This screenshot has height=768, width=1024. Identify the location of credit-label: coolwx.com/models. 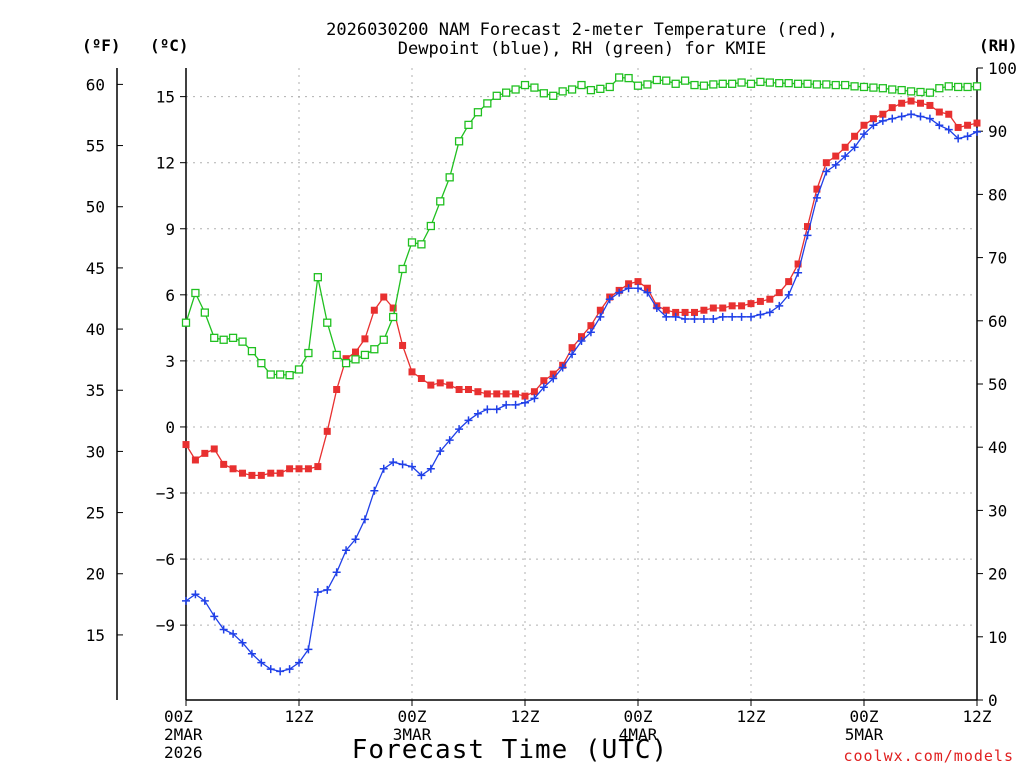
(928, 756).